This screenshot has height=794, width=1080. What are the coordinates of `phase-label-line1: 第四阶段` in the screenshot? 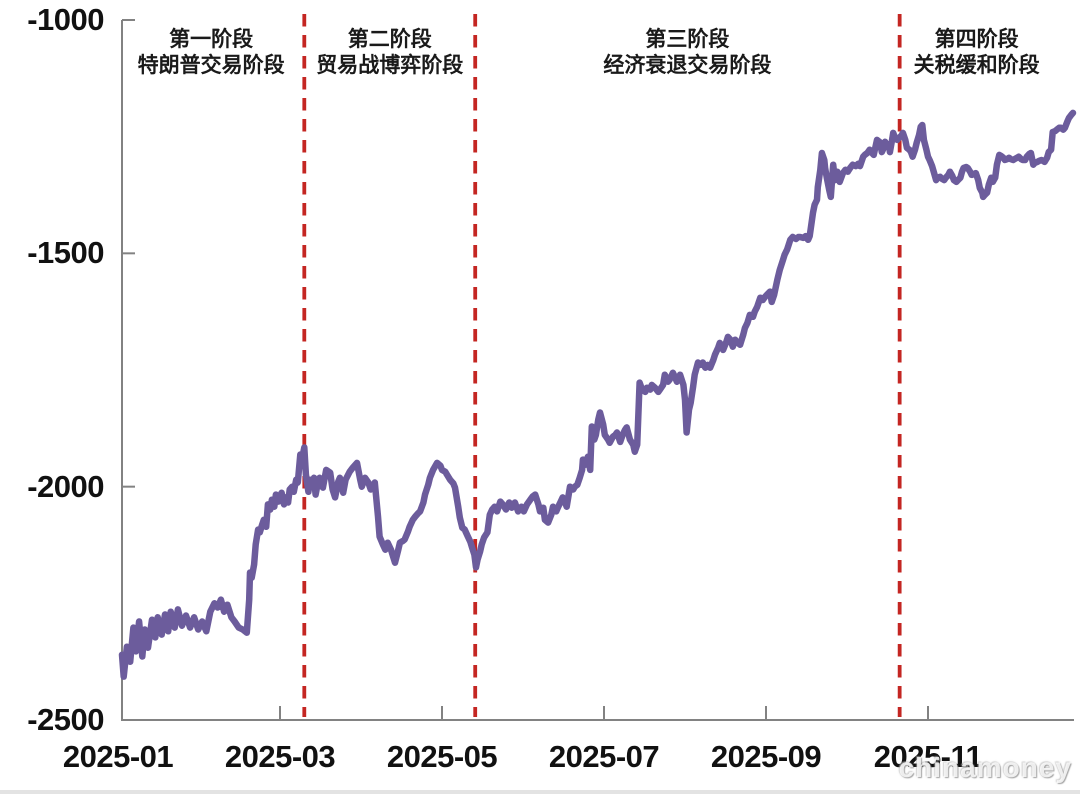 It's located at (976, 39).